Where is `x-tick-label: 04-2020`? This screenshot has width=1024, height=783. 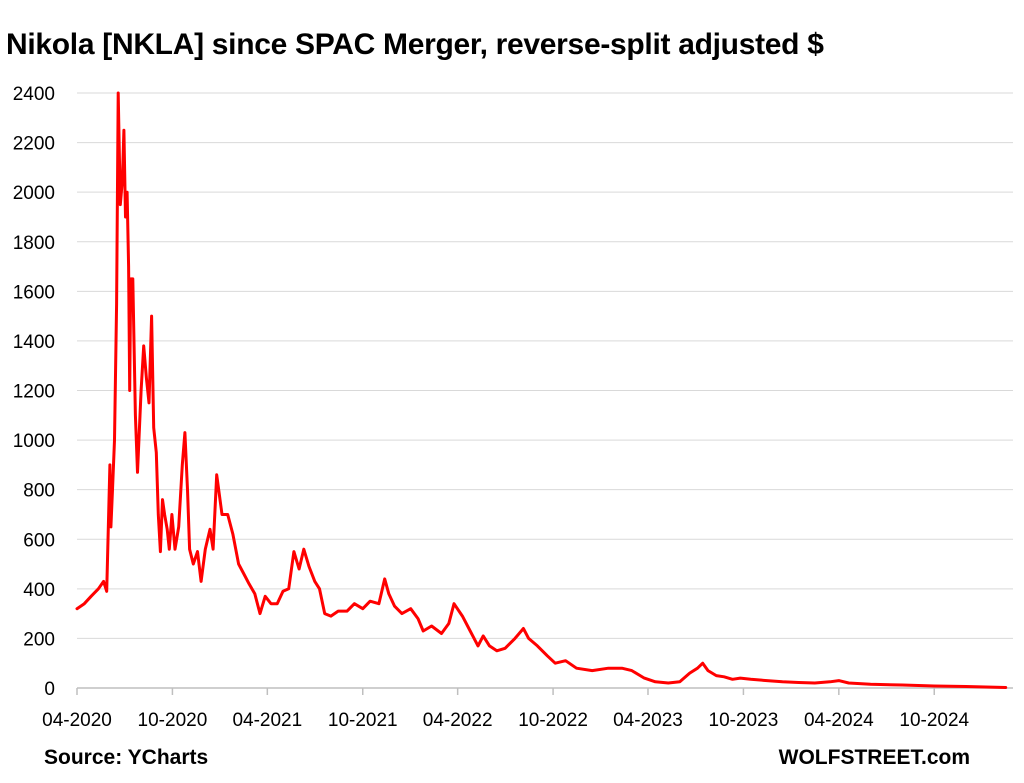
x-tick-label: 04-2020 is located at coordinates (77, 720).